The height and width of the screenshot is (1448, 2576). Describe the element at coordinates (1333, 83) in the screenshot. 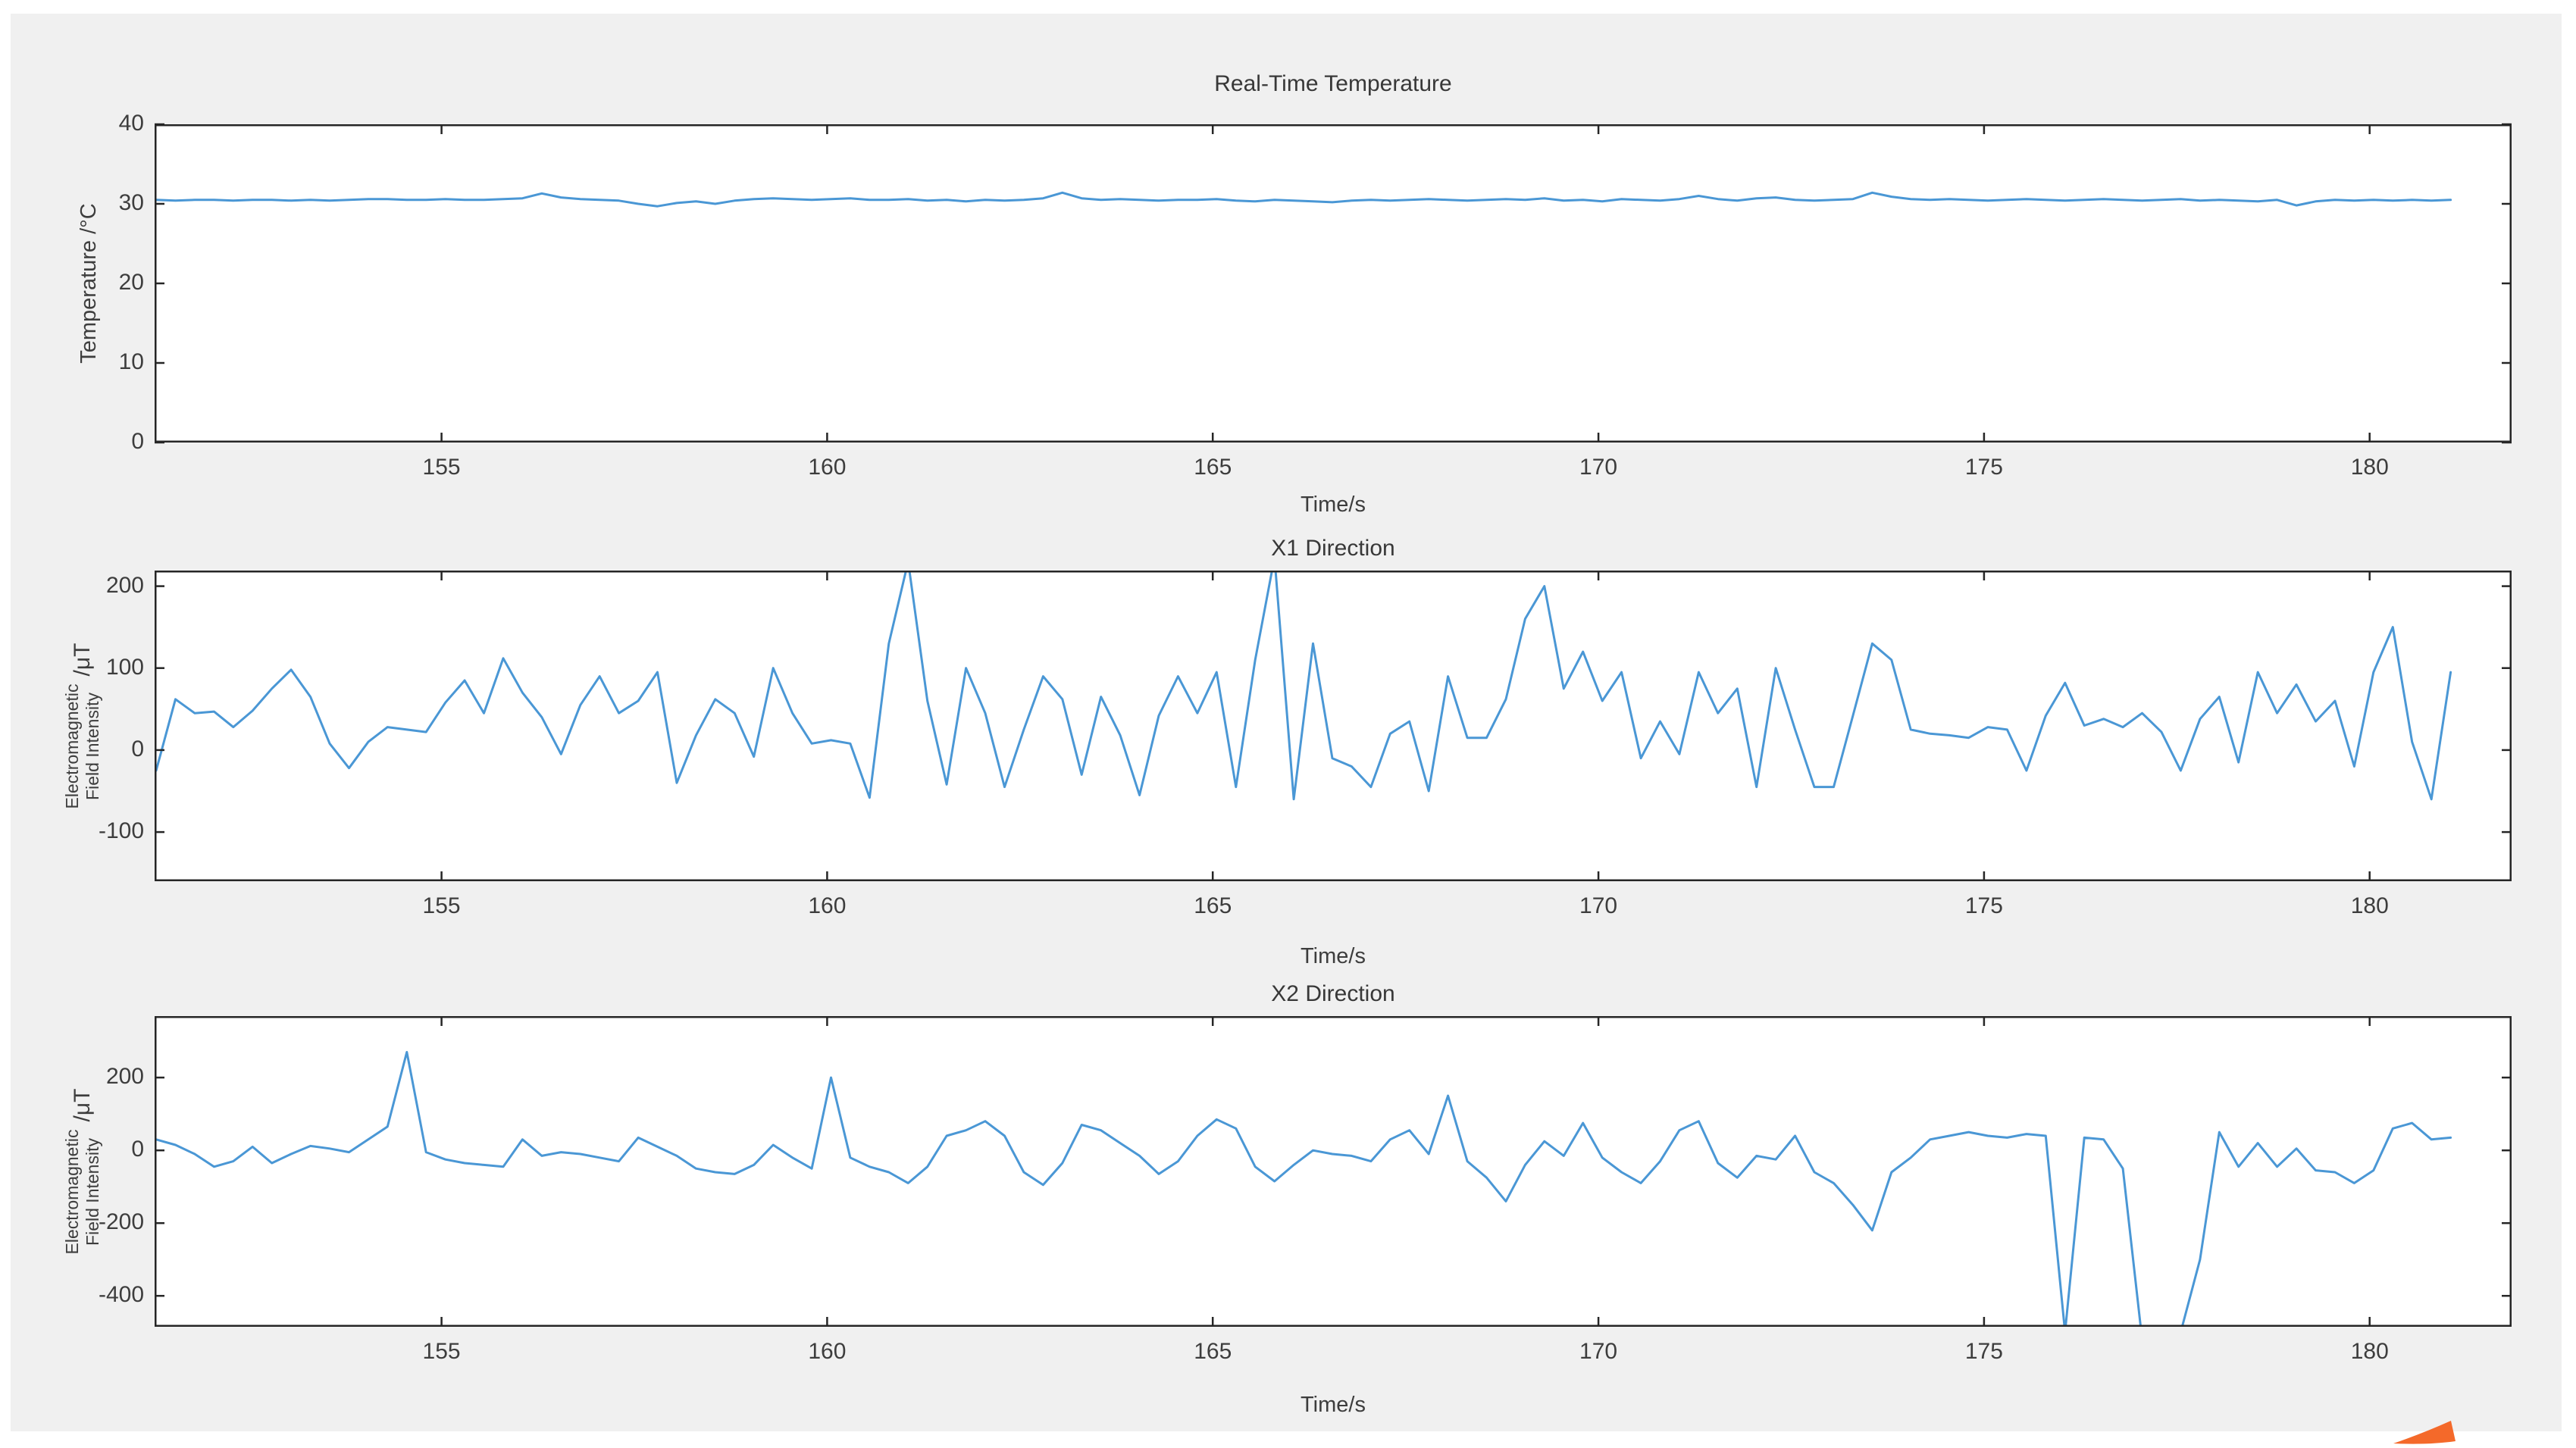

I see `plot-title: Real-Time Temperature` at that location.